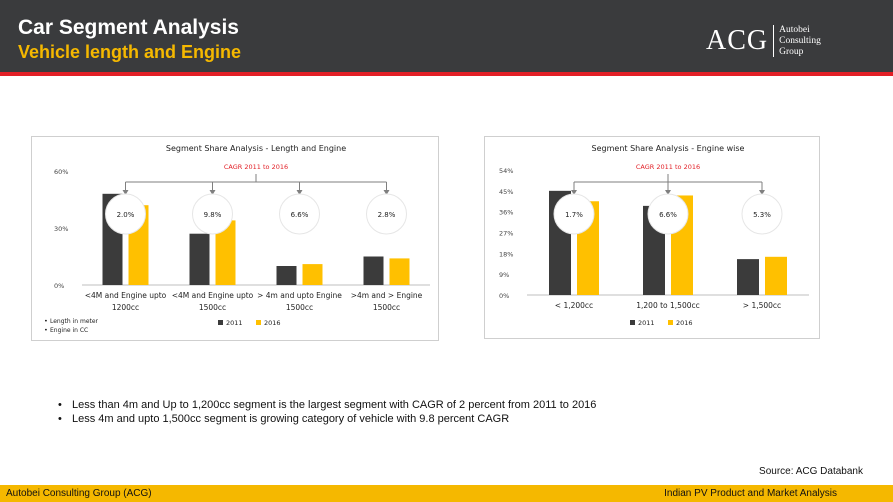  Describe the element at coordinates (130, 52) in the screenshot. I see `page-subtitle: Vehicle length and Engine` at that location.